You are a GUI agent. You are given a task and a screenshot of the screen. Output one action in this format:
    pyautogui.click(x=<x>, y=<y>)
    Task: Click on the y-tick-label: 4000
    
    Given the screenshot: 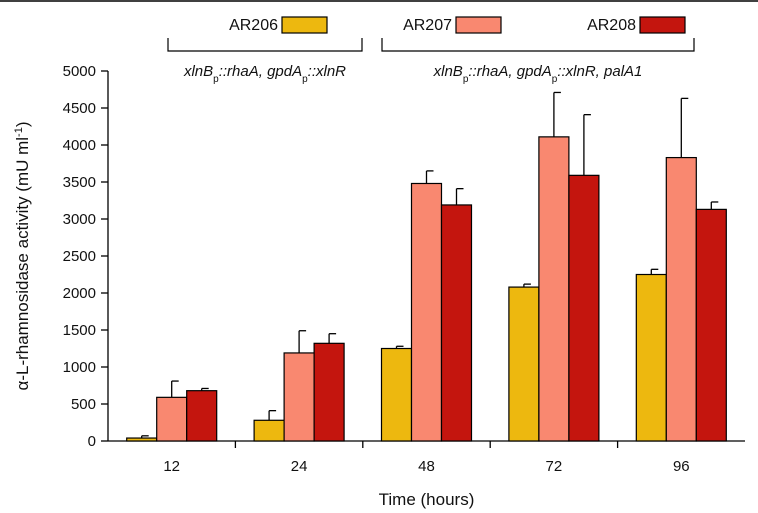 What is the action you would take?
    pyautogui.click(x=79, y=145)
    